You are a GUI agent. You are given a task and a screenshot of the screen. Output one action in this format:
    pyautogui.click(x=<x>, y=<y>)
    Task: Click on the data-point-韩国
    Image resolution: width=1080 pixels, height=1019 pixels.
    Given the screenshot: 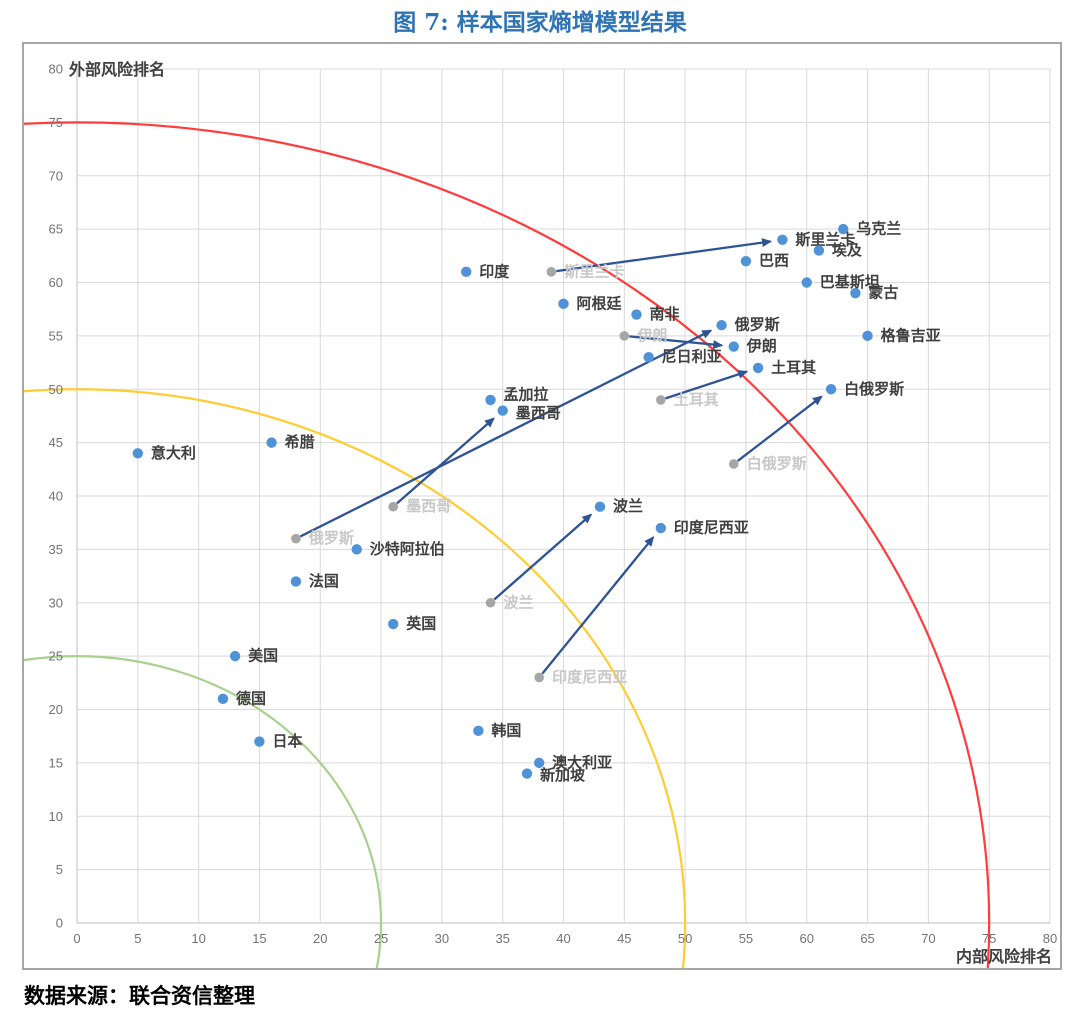 What is the action you would take?
    pyautogui.click(x=478, y=731)
    